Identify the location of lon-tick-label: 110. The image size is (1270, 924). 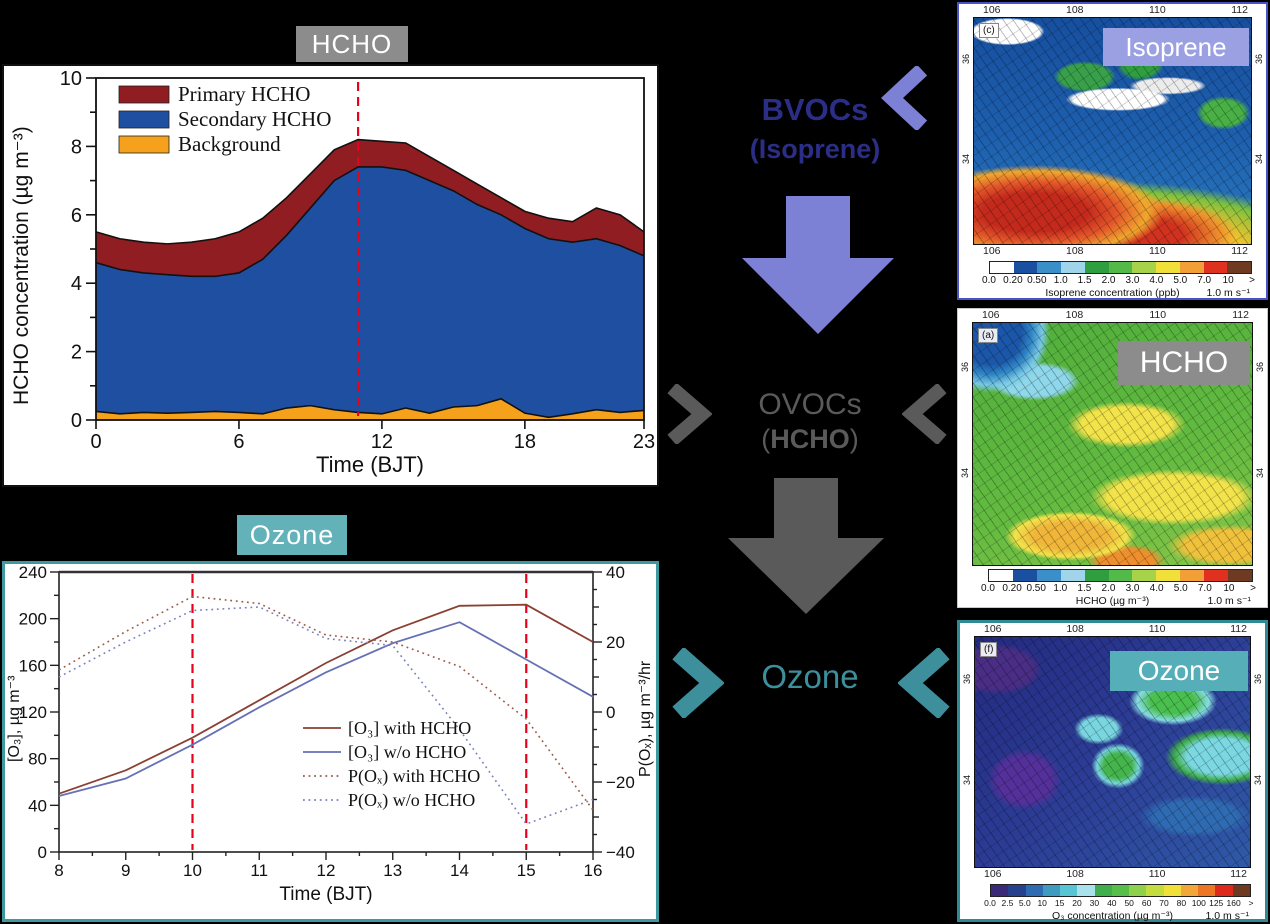
(1158, 315).